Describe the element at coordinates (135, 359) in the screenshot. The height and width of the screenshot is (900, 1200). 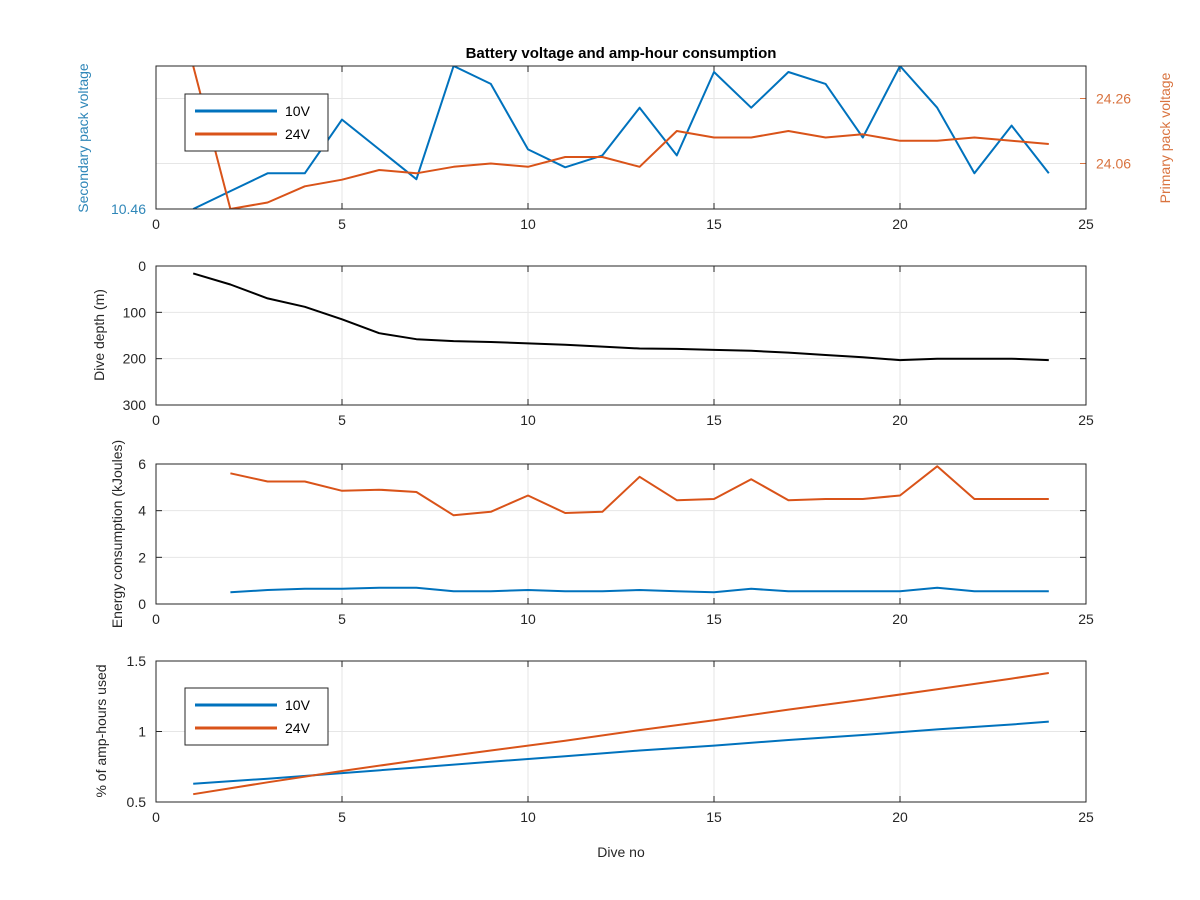
I see `y-tick-label: 200` at that location.